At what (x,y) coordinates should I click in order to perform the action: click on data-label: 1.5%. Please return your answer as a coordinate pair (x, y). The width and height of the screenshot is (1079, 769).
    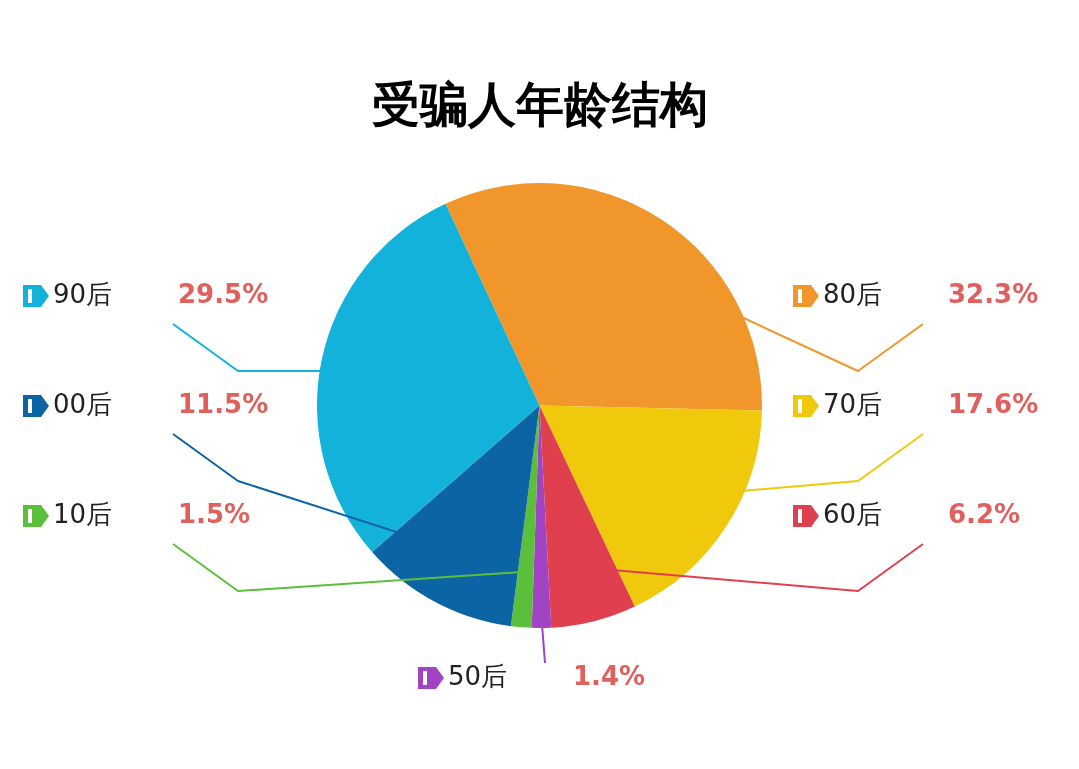
    Looking at the image, I should click on (214, 513).